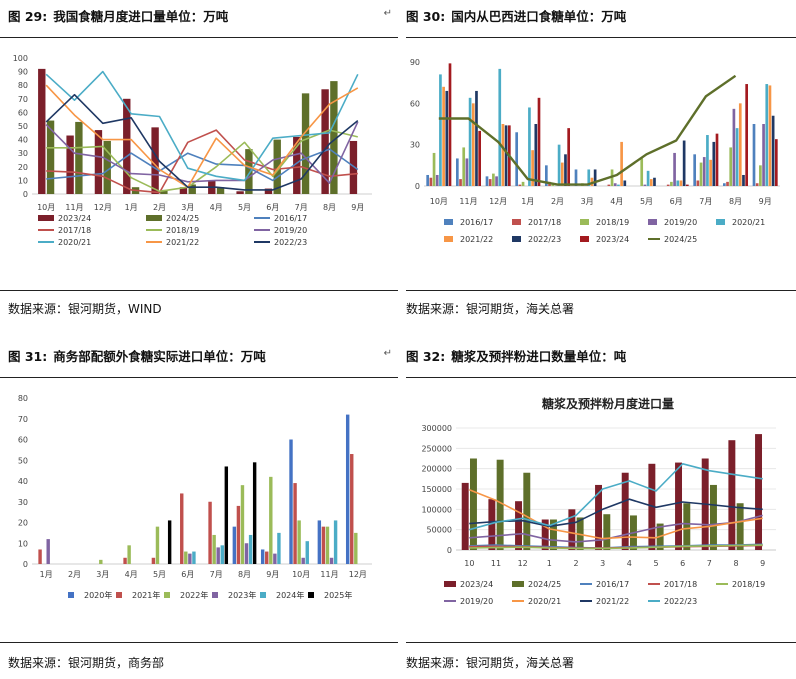  Describe the element at coordinates (23, 126) in the screenshot. I see `y-tick-label: 50` at that location.